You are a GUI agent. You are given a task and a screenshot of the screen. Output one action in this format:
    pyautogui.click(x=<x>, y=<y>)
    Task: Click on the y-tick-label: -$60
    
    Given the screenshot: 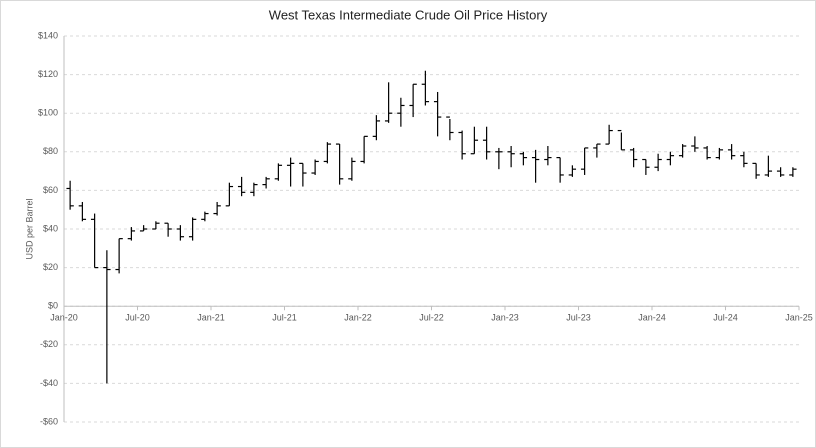 What is the action you would take?
    pyautogui.click(x=49, y=421)
    